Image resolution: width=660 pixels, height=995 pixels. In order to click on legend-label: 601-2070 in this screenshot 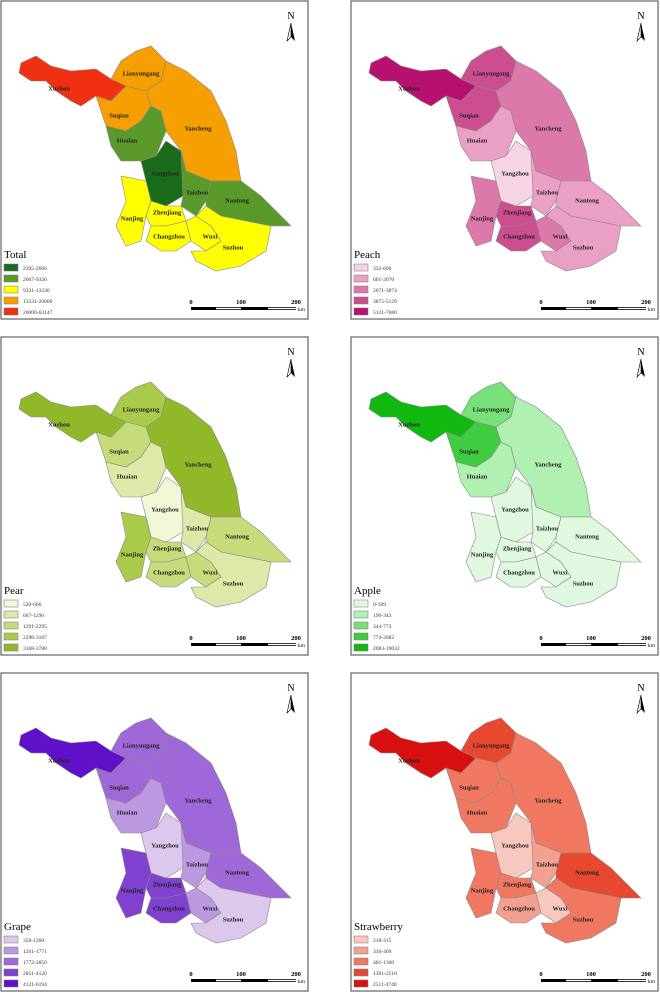, I will do `click(383, 280)`.